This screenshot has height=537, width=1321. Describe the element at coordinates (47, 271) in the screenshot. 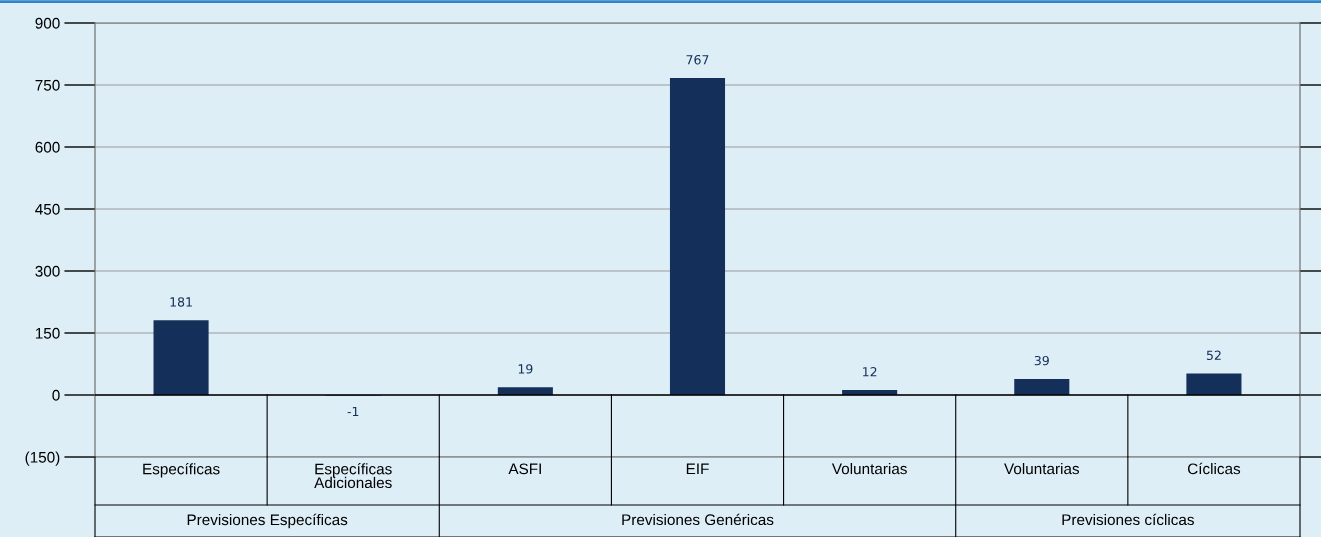

I see `y-tick-label: 300` at that location.